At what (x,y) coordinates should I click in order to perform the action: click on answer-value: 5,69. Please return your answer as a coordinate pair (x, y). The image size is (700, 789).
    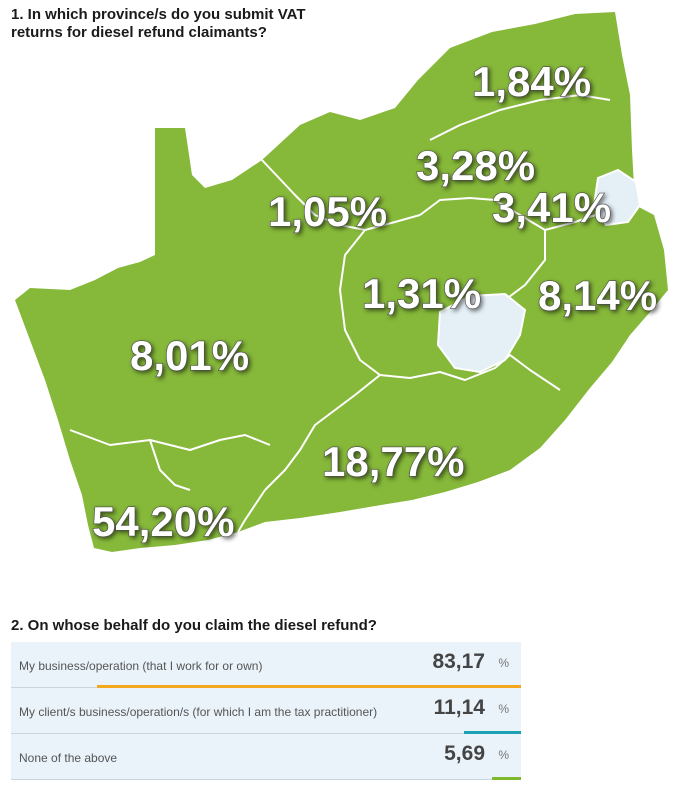
    Looking at the image, I should click on (464, 753).